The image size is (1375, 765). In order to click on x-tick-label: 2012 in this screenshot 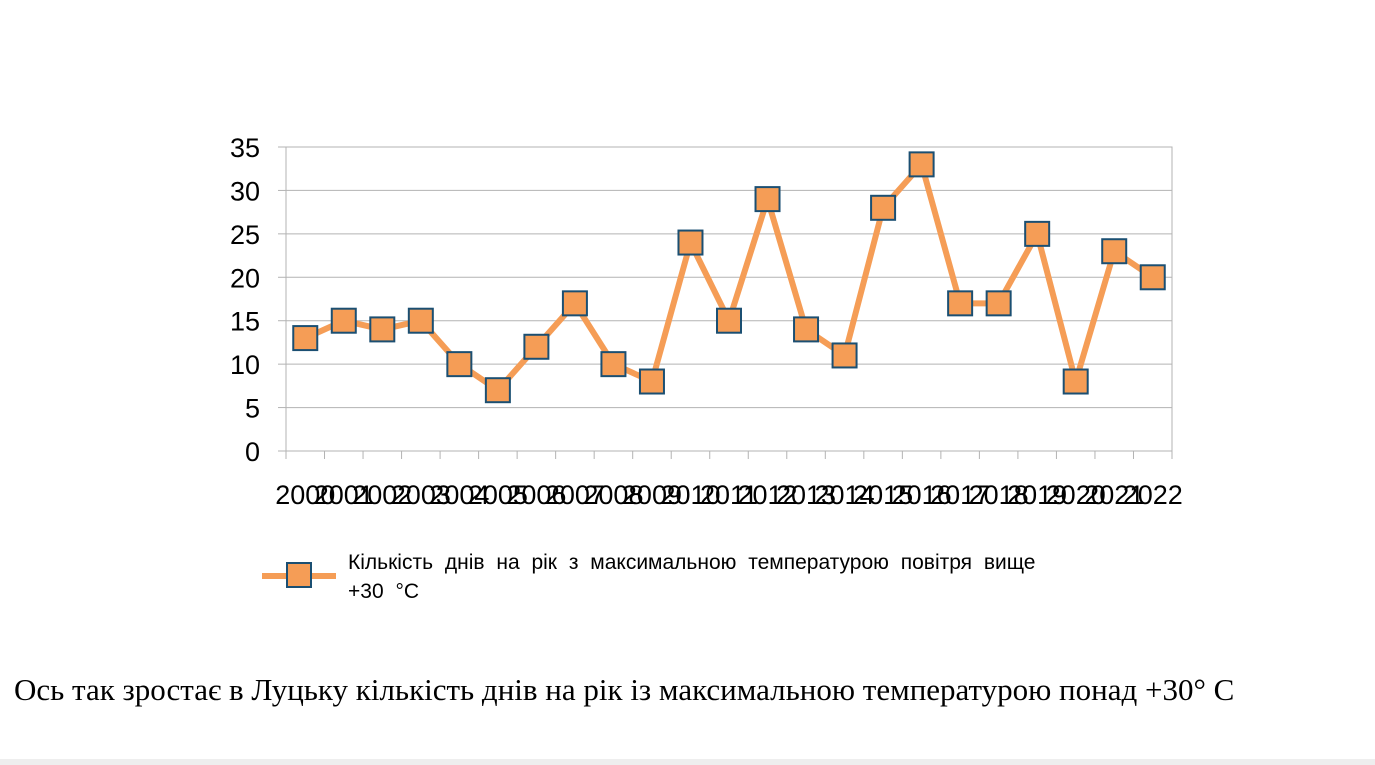, I will do `click(767, 495)`.